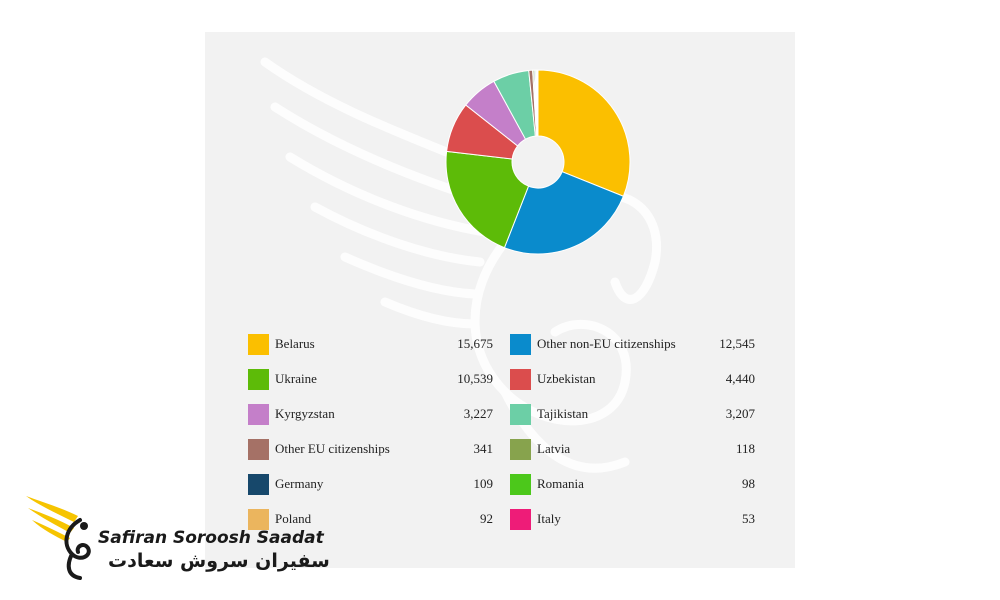 The height and width of the screenshot is (600, 1000). Describe the element at coordinates (486, 518) in the screenshot. I see `legend-value: 92` at that location.